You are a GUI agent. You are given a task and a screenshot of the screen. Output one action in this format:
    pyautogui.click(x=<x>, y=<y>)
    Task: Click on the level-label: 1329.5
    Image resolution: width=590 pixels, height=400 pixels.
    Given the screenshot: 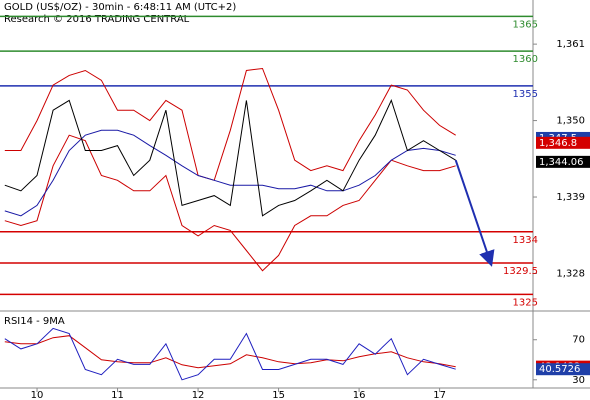 What is the action you would take?
    pyautogui.click(x=520, y=271)
    